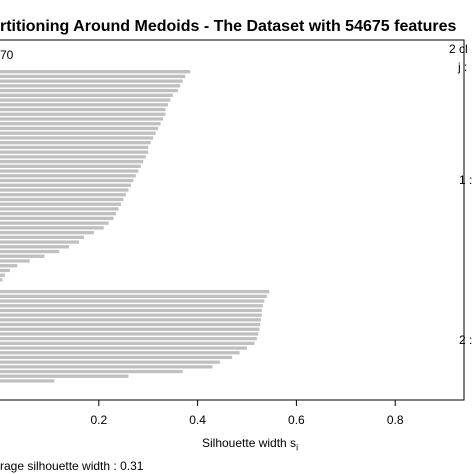  What do you see at coordinates (466, 340) in the screenshot?
I see `cluster-2-label: 2 :` at bounding box center [466, 340].